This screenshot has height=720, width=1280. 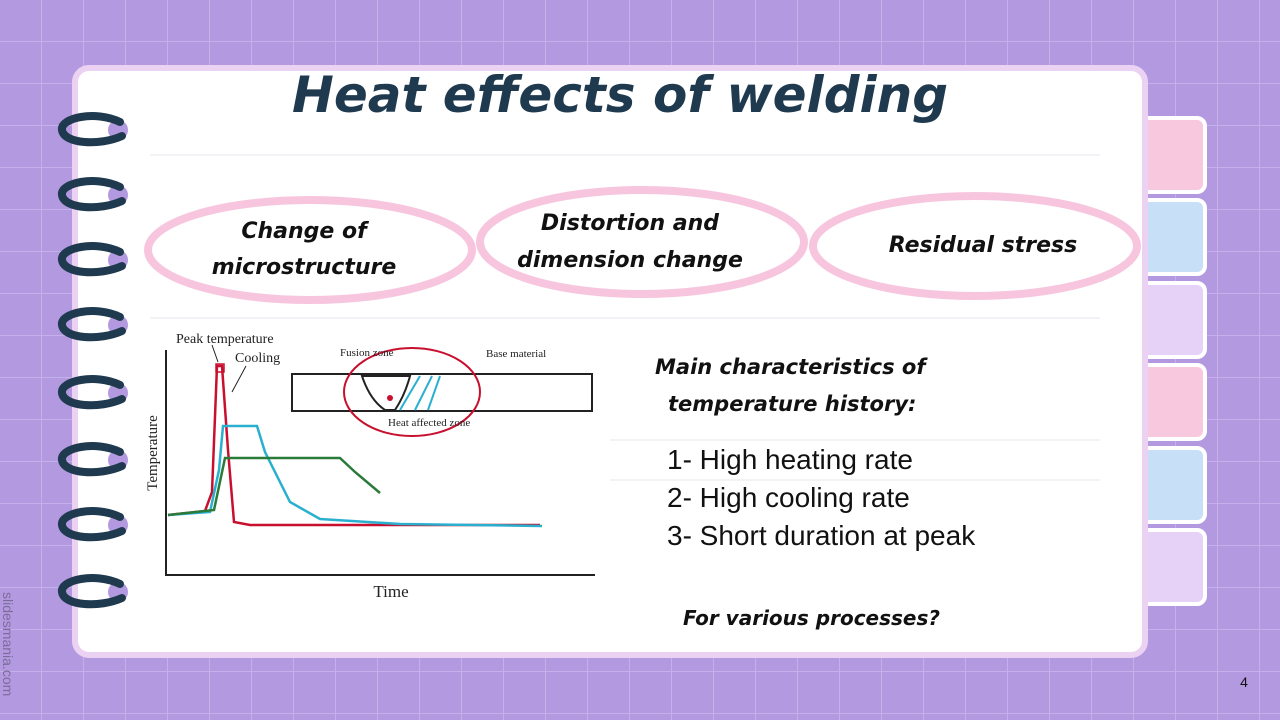 I want to click on effect-text: Distortion and, so click(x=630, y=223).